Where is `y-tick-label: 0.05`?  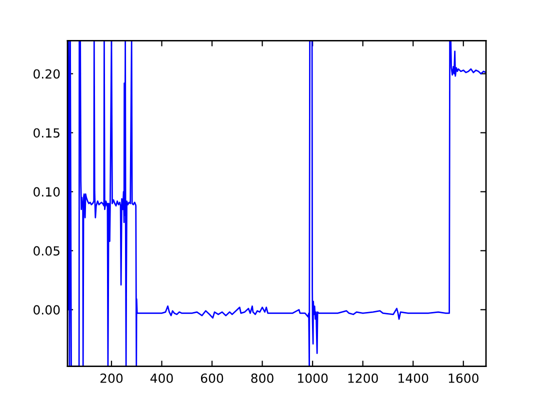
y-tick-label: 0.05 is located at coordinates (47, 251).